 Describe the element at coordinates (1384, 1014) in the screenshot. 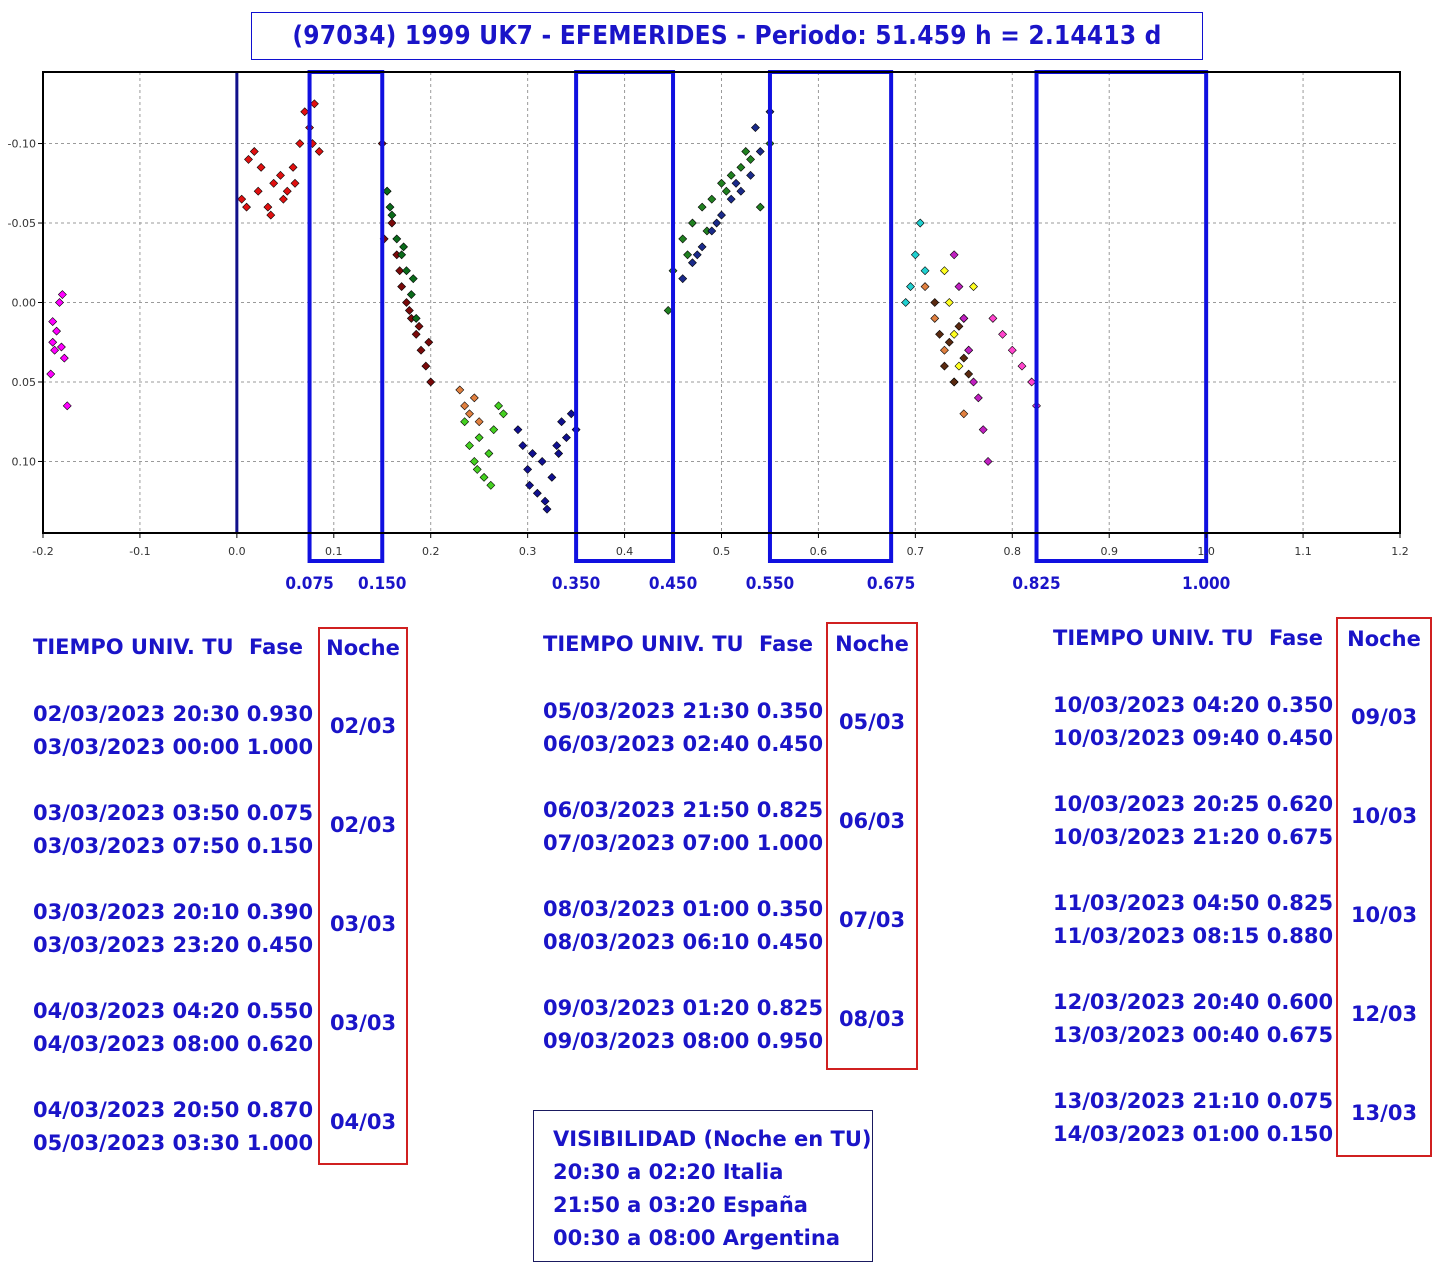

I see `noche-value: 12/03` at that location.